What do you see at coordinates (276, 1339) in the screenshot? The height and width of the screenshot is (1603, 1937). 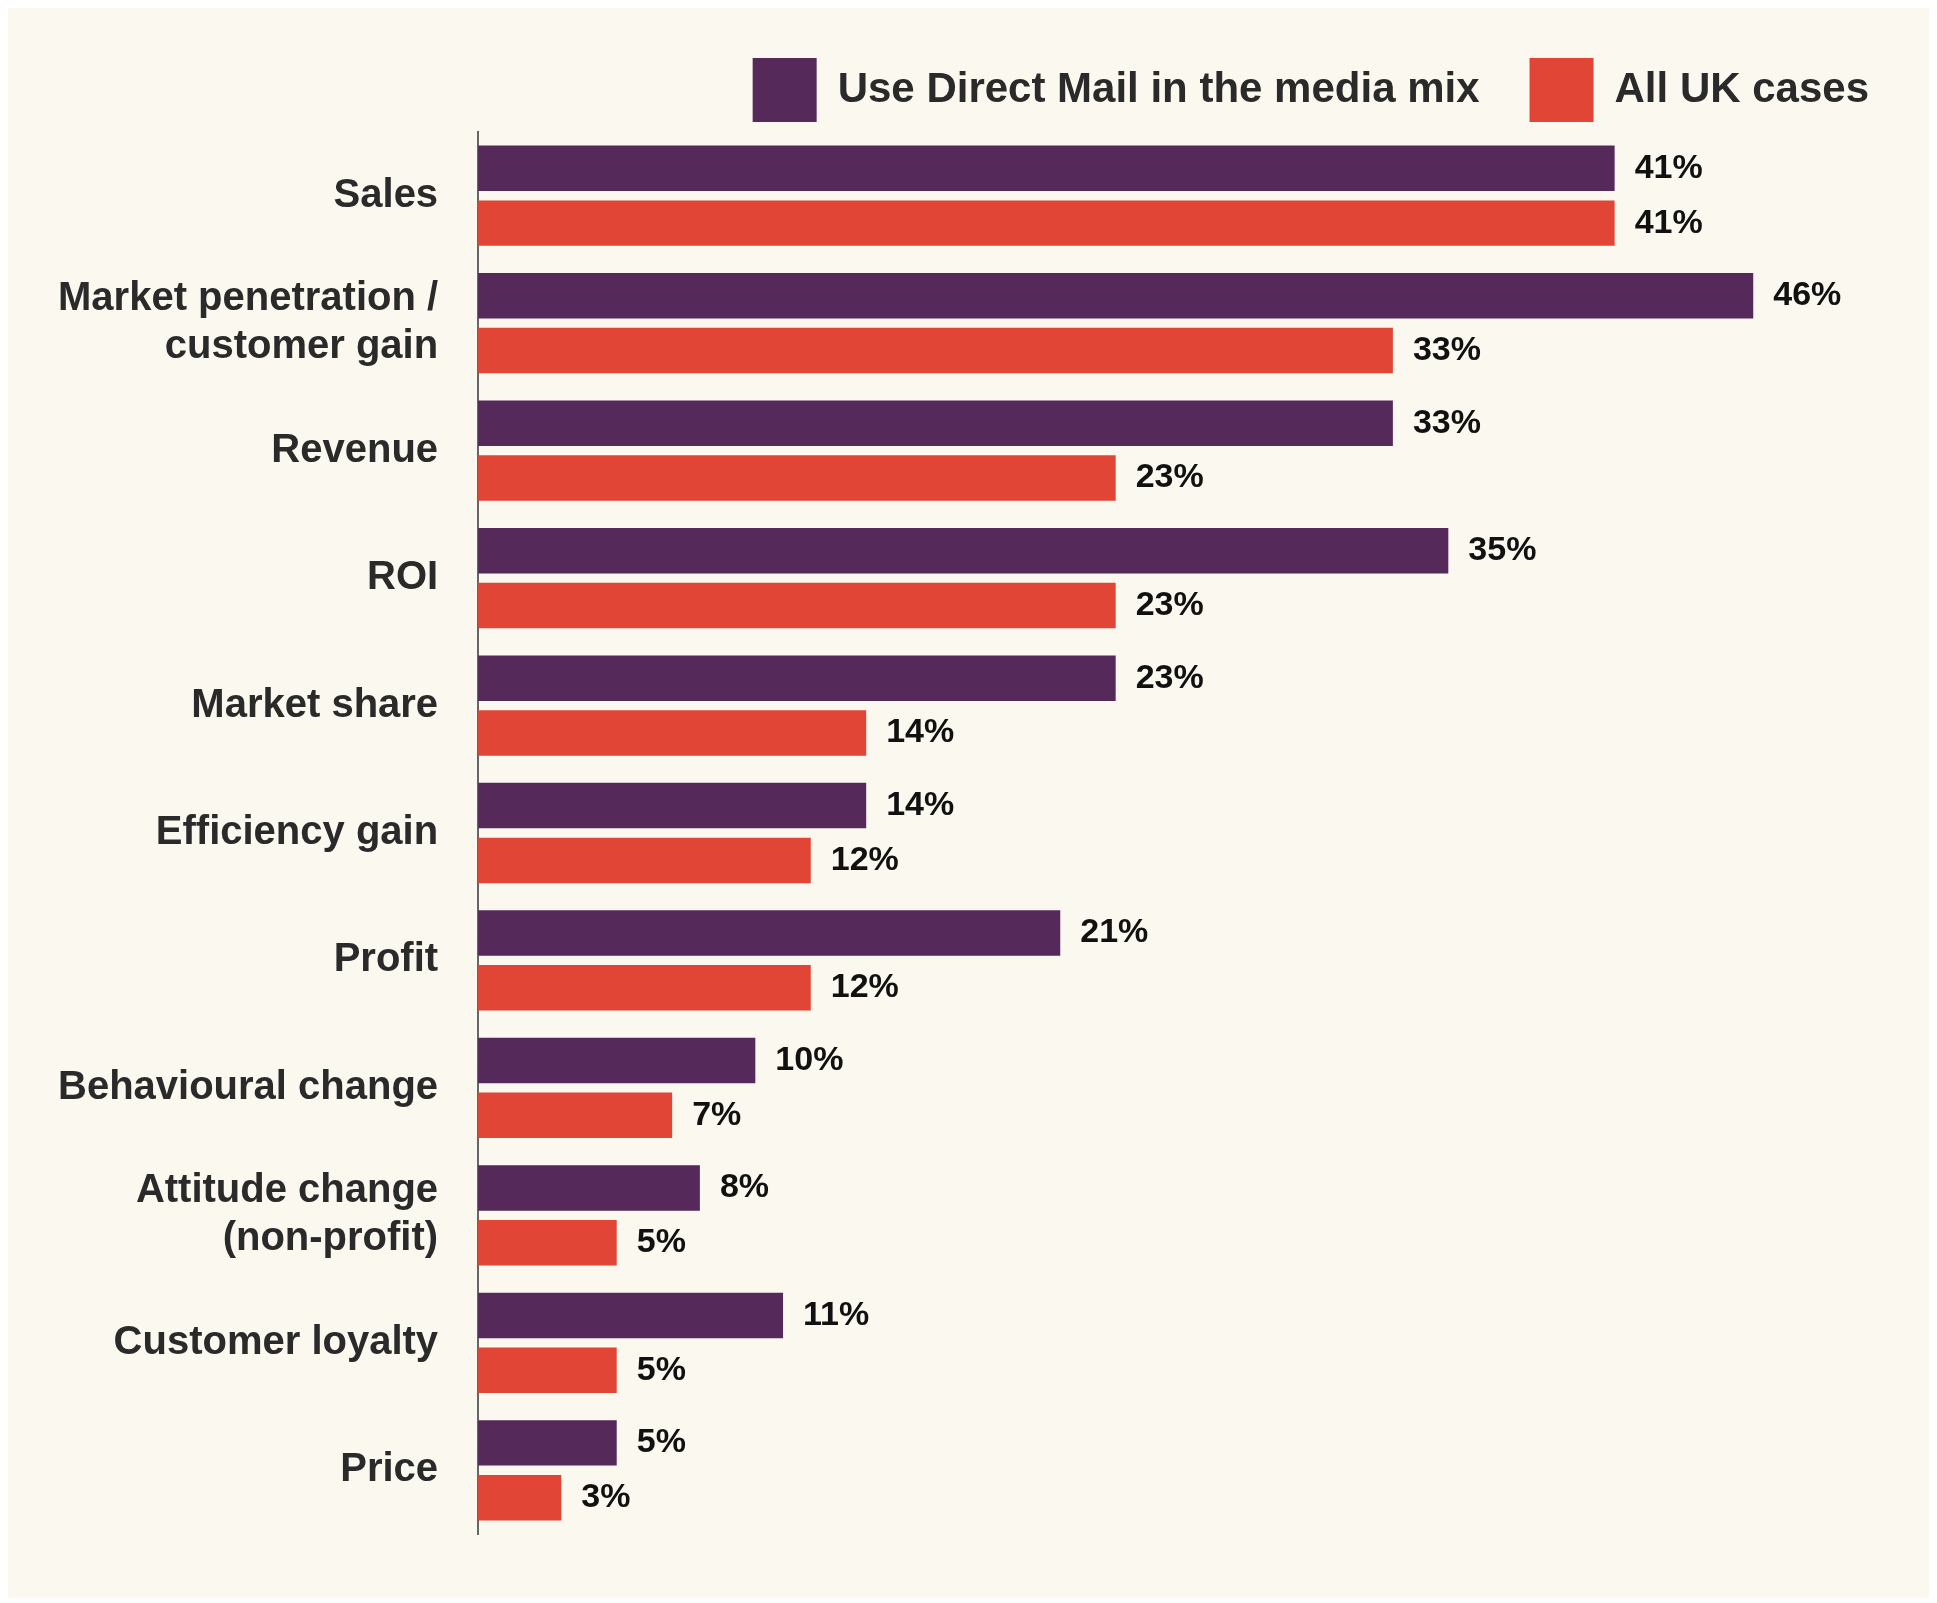 I see `y-tick-label: Customer loyalty` at bounding box center [276, 1339].